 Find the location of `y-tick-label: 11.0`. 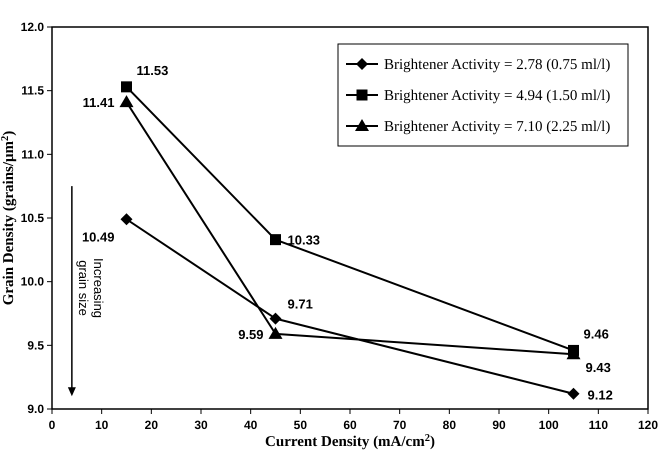

y-tick-label: 11.0 is located at coordinates (32, 154).